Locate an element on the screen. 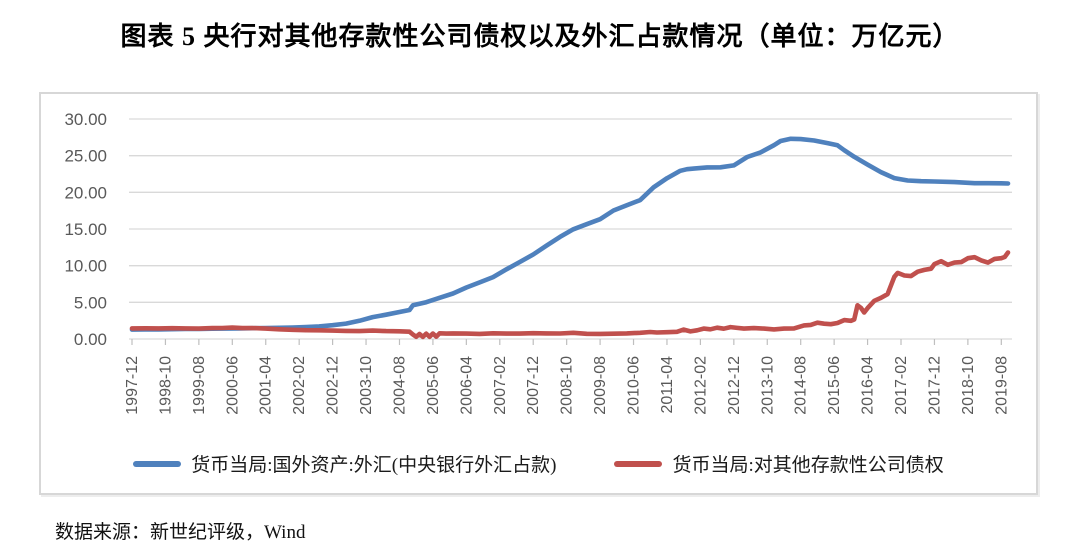 This screenshot has width=1080, height=558. svg-text: 2009-08 is located at coordinates (600, 385).